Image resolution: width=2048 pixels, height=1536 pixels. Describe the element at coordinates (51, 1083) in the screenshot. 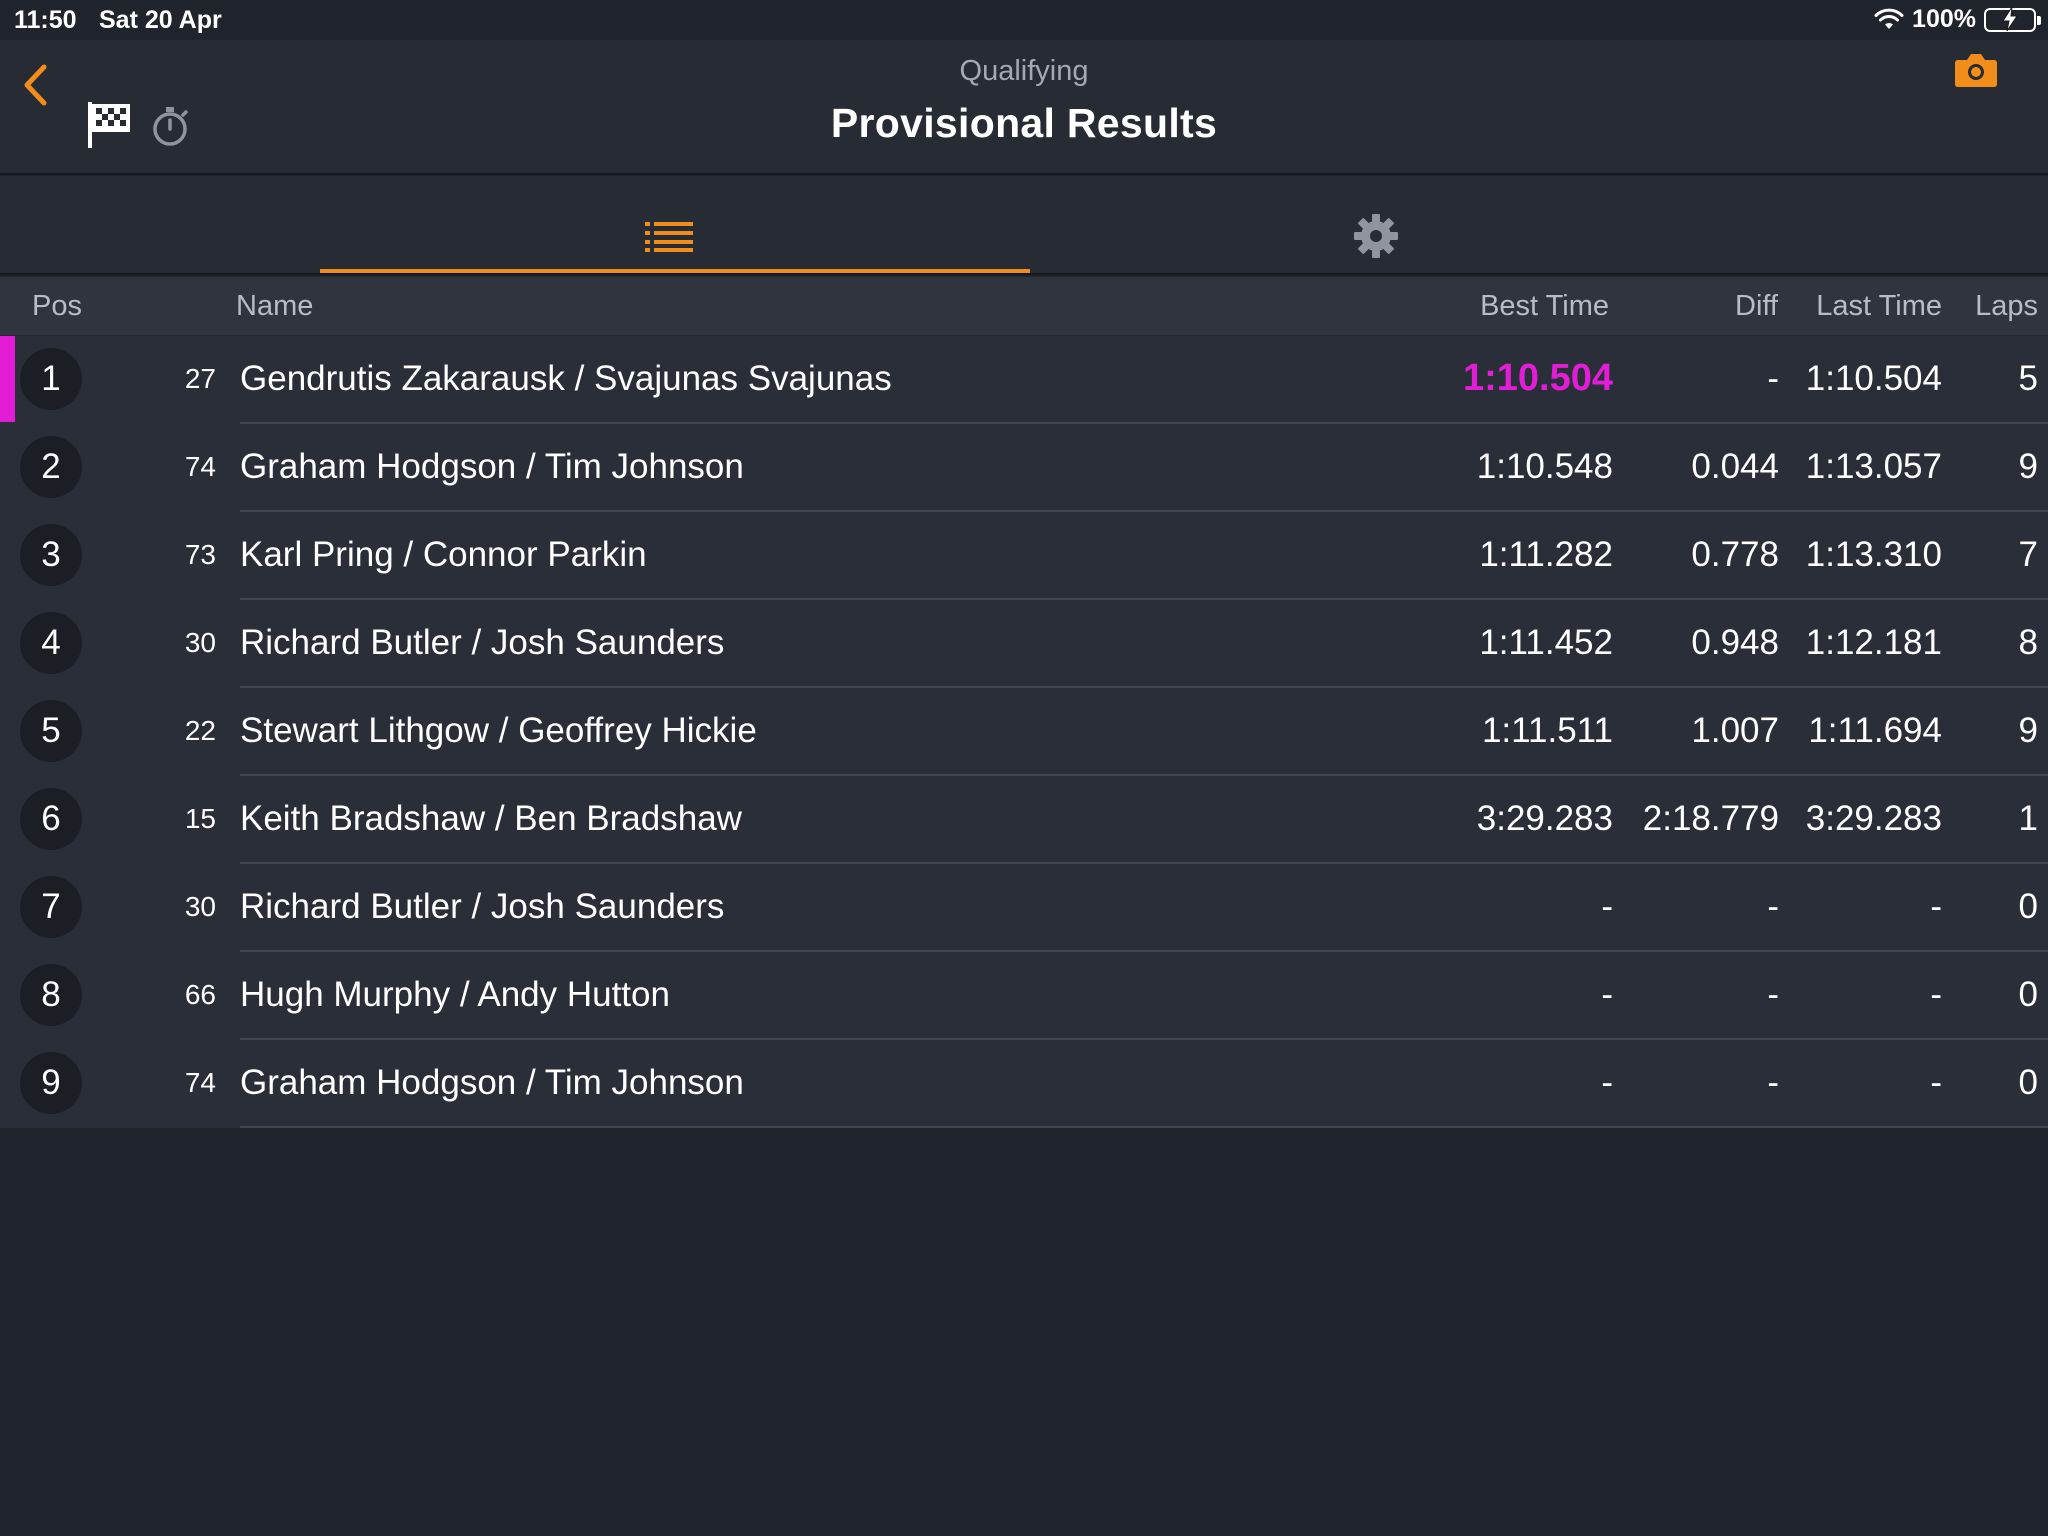

I see `position-badge: 9` at that location.